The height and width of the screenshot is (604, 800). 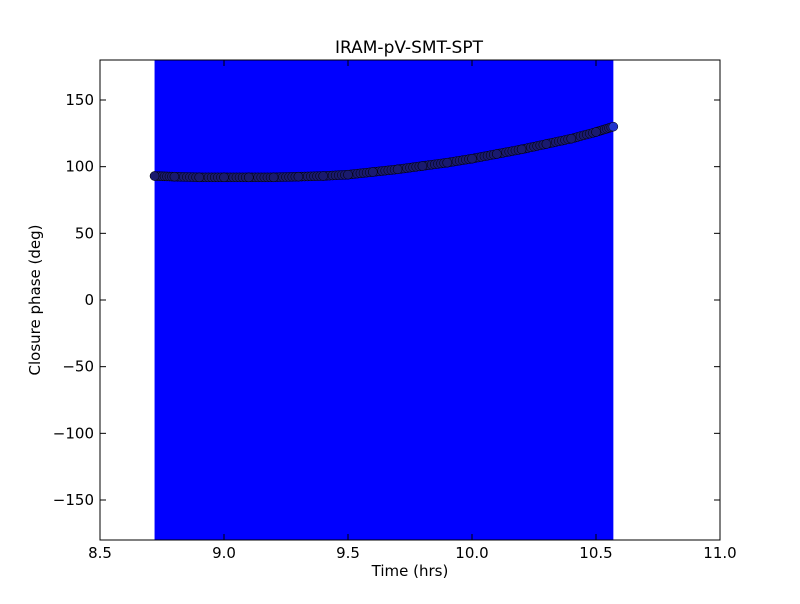 I want to click on x-tick-label: 11.0, so click(x=719, y=553).